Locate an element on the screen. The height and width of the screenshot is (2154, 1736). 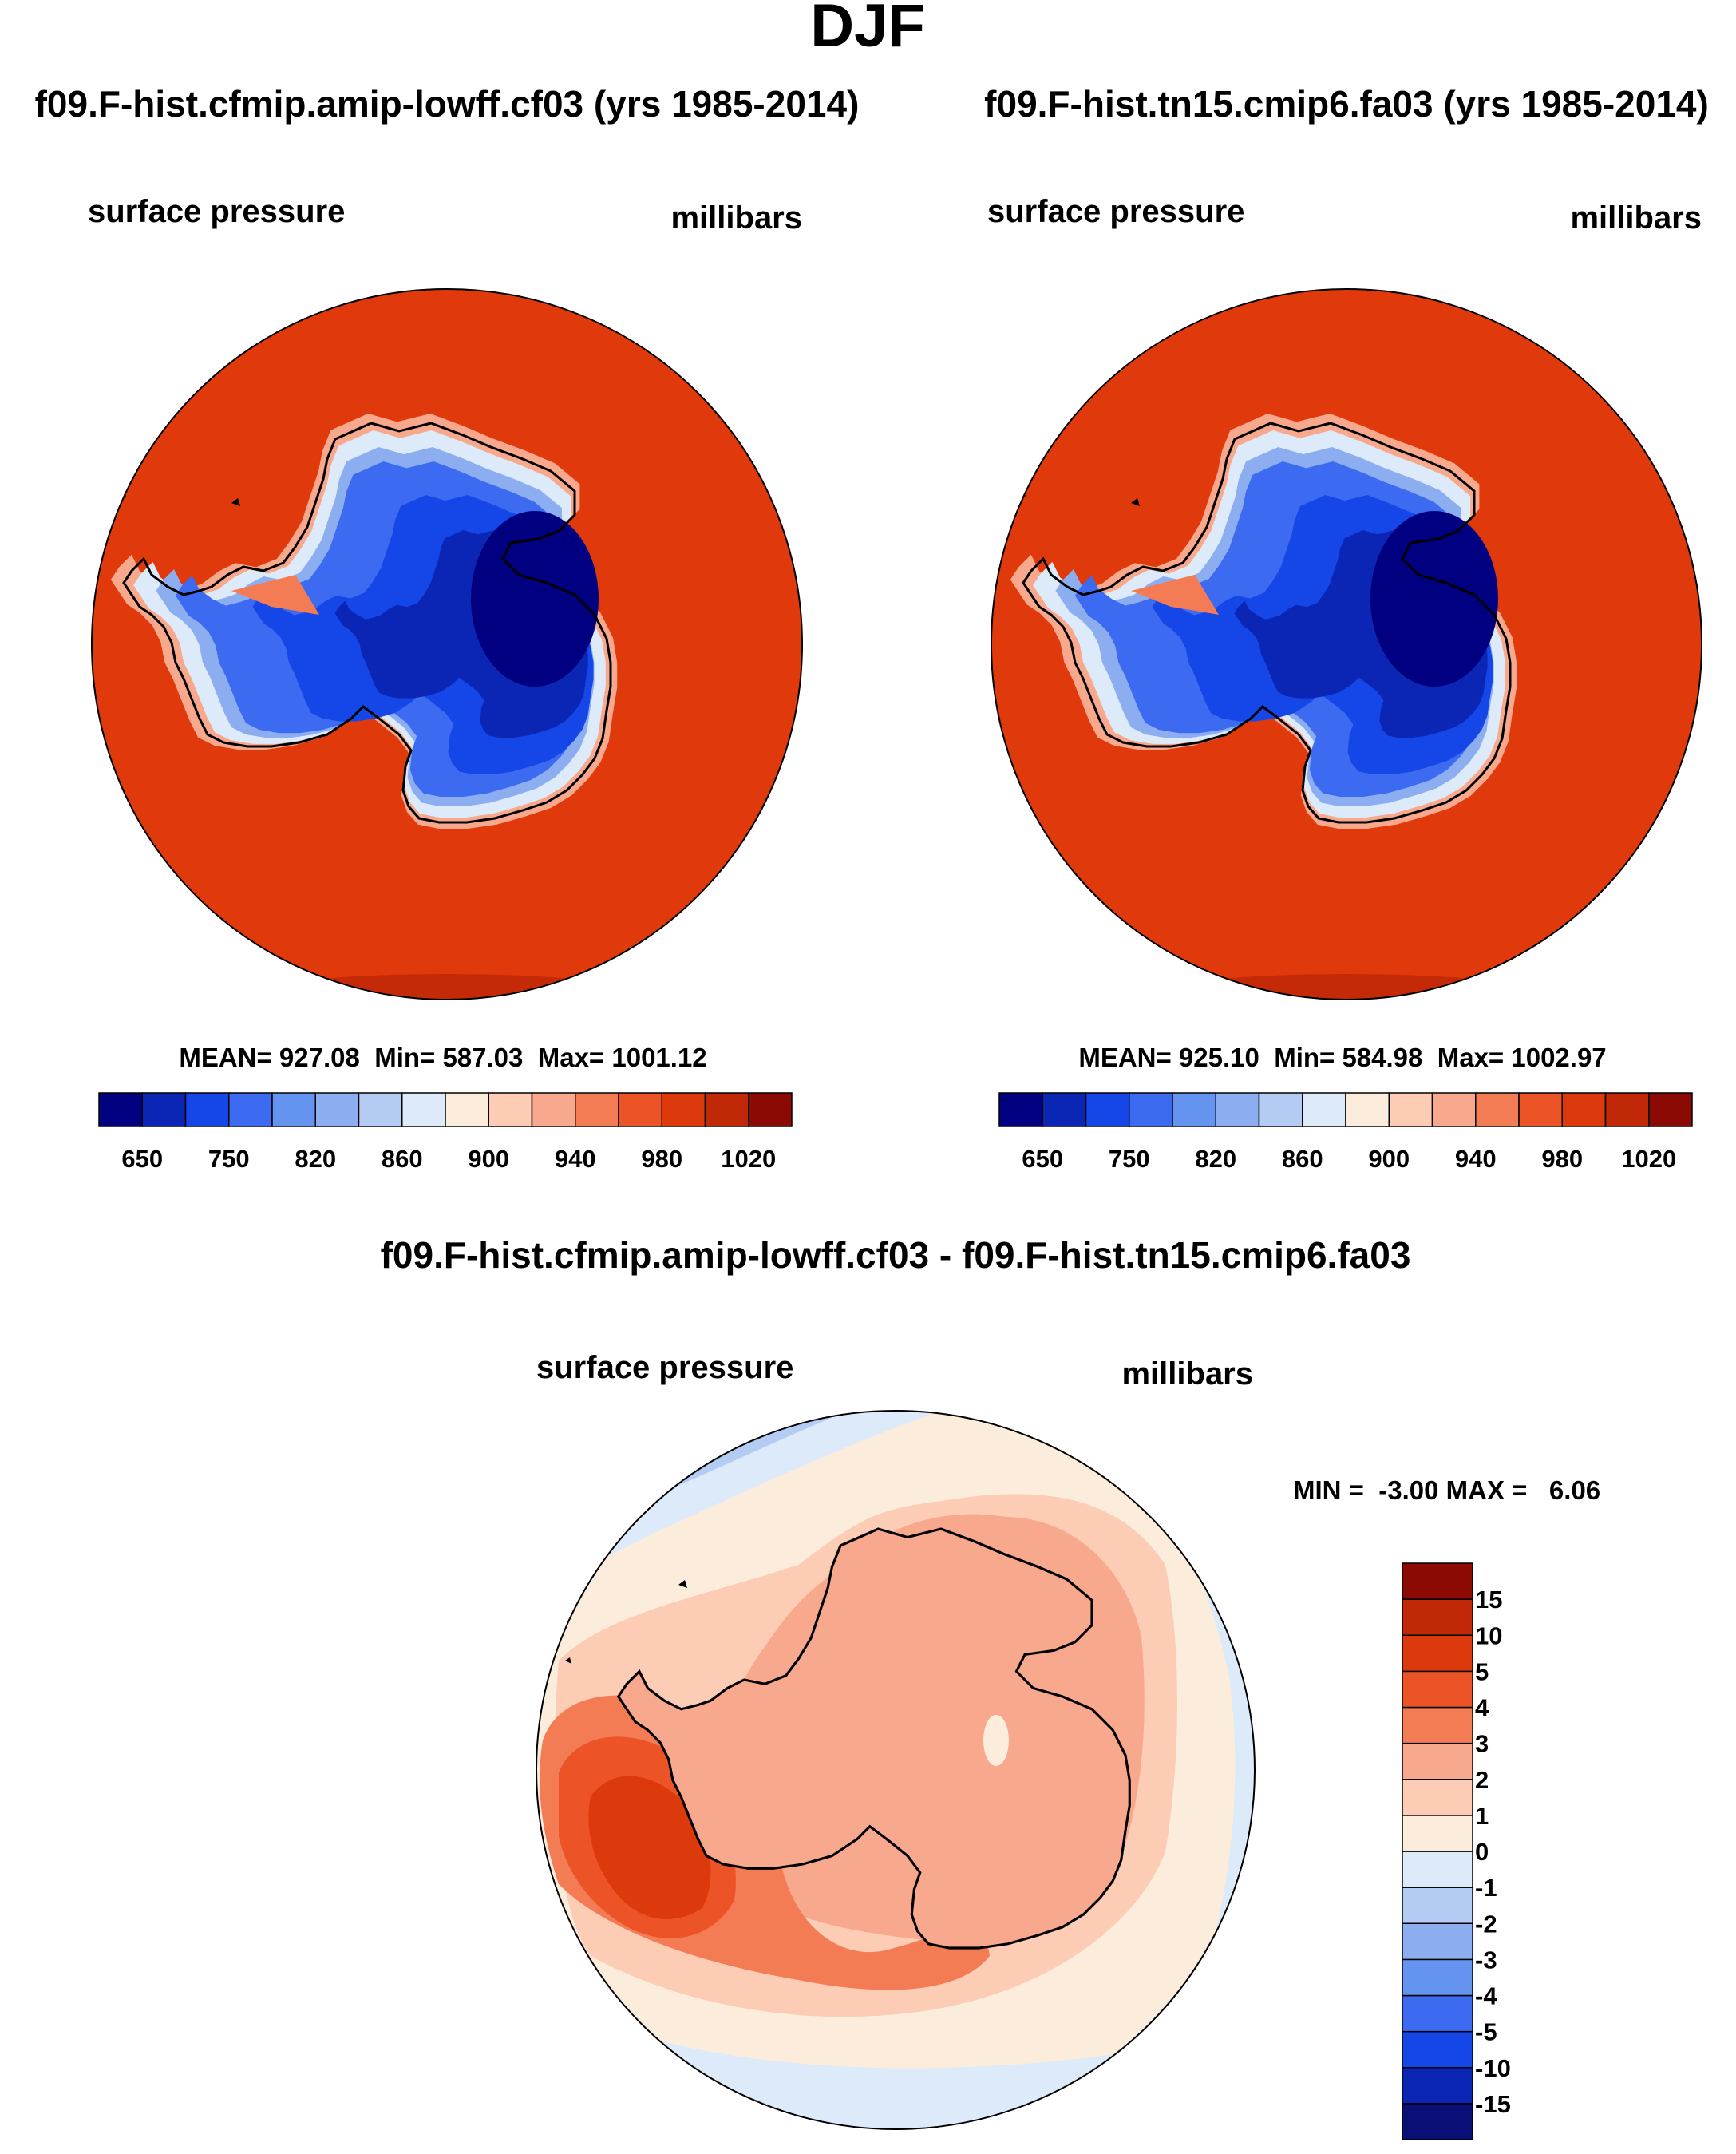
panel-a-colorbar-tick-label: 750 is located at coordinates (229, 1159).